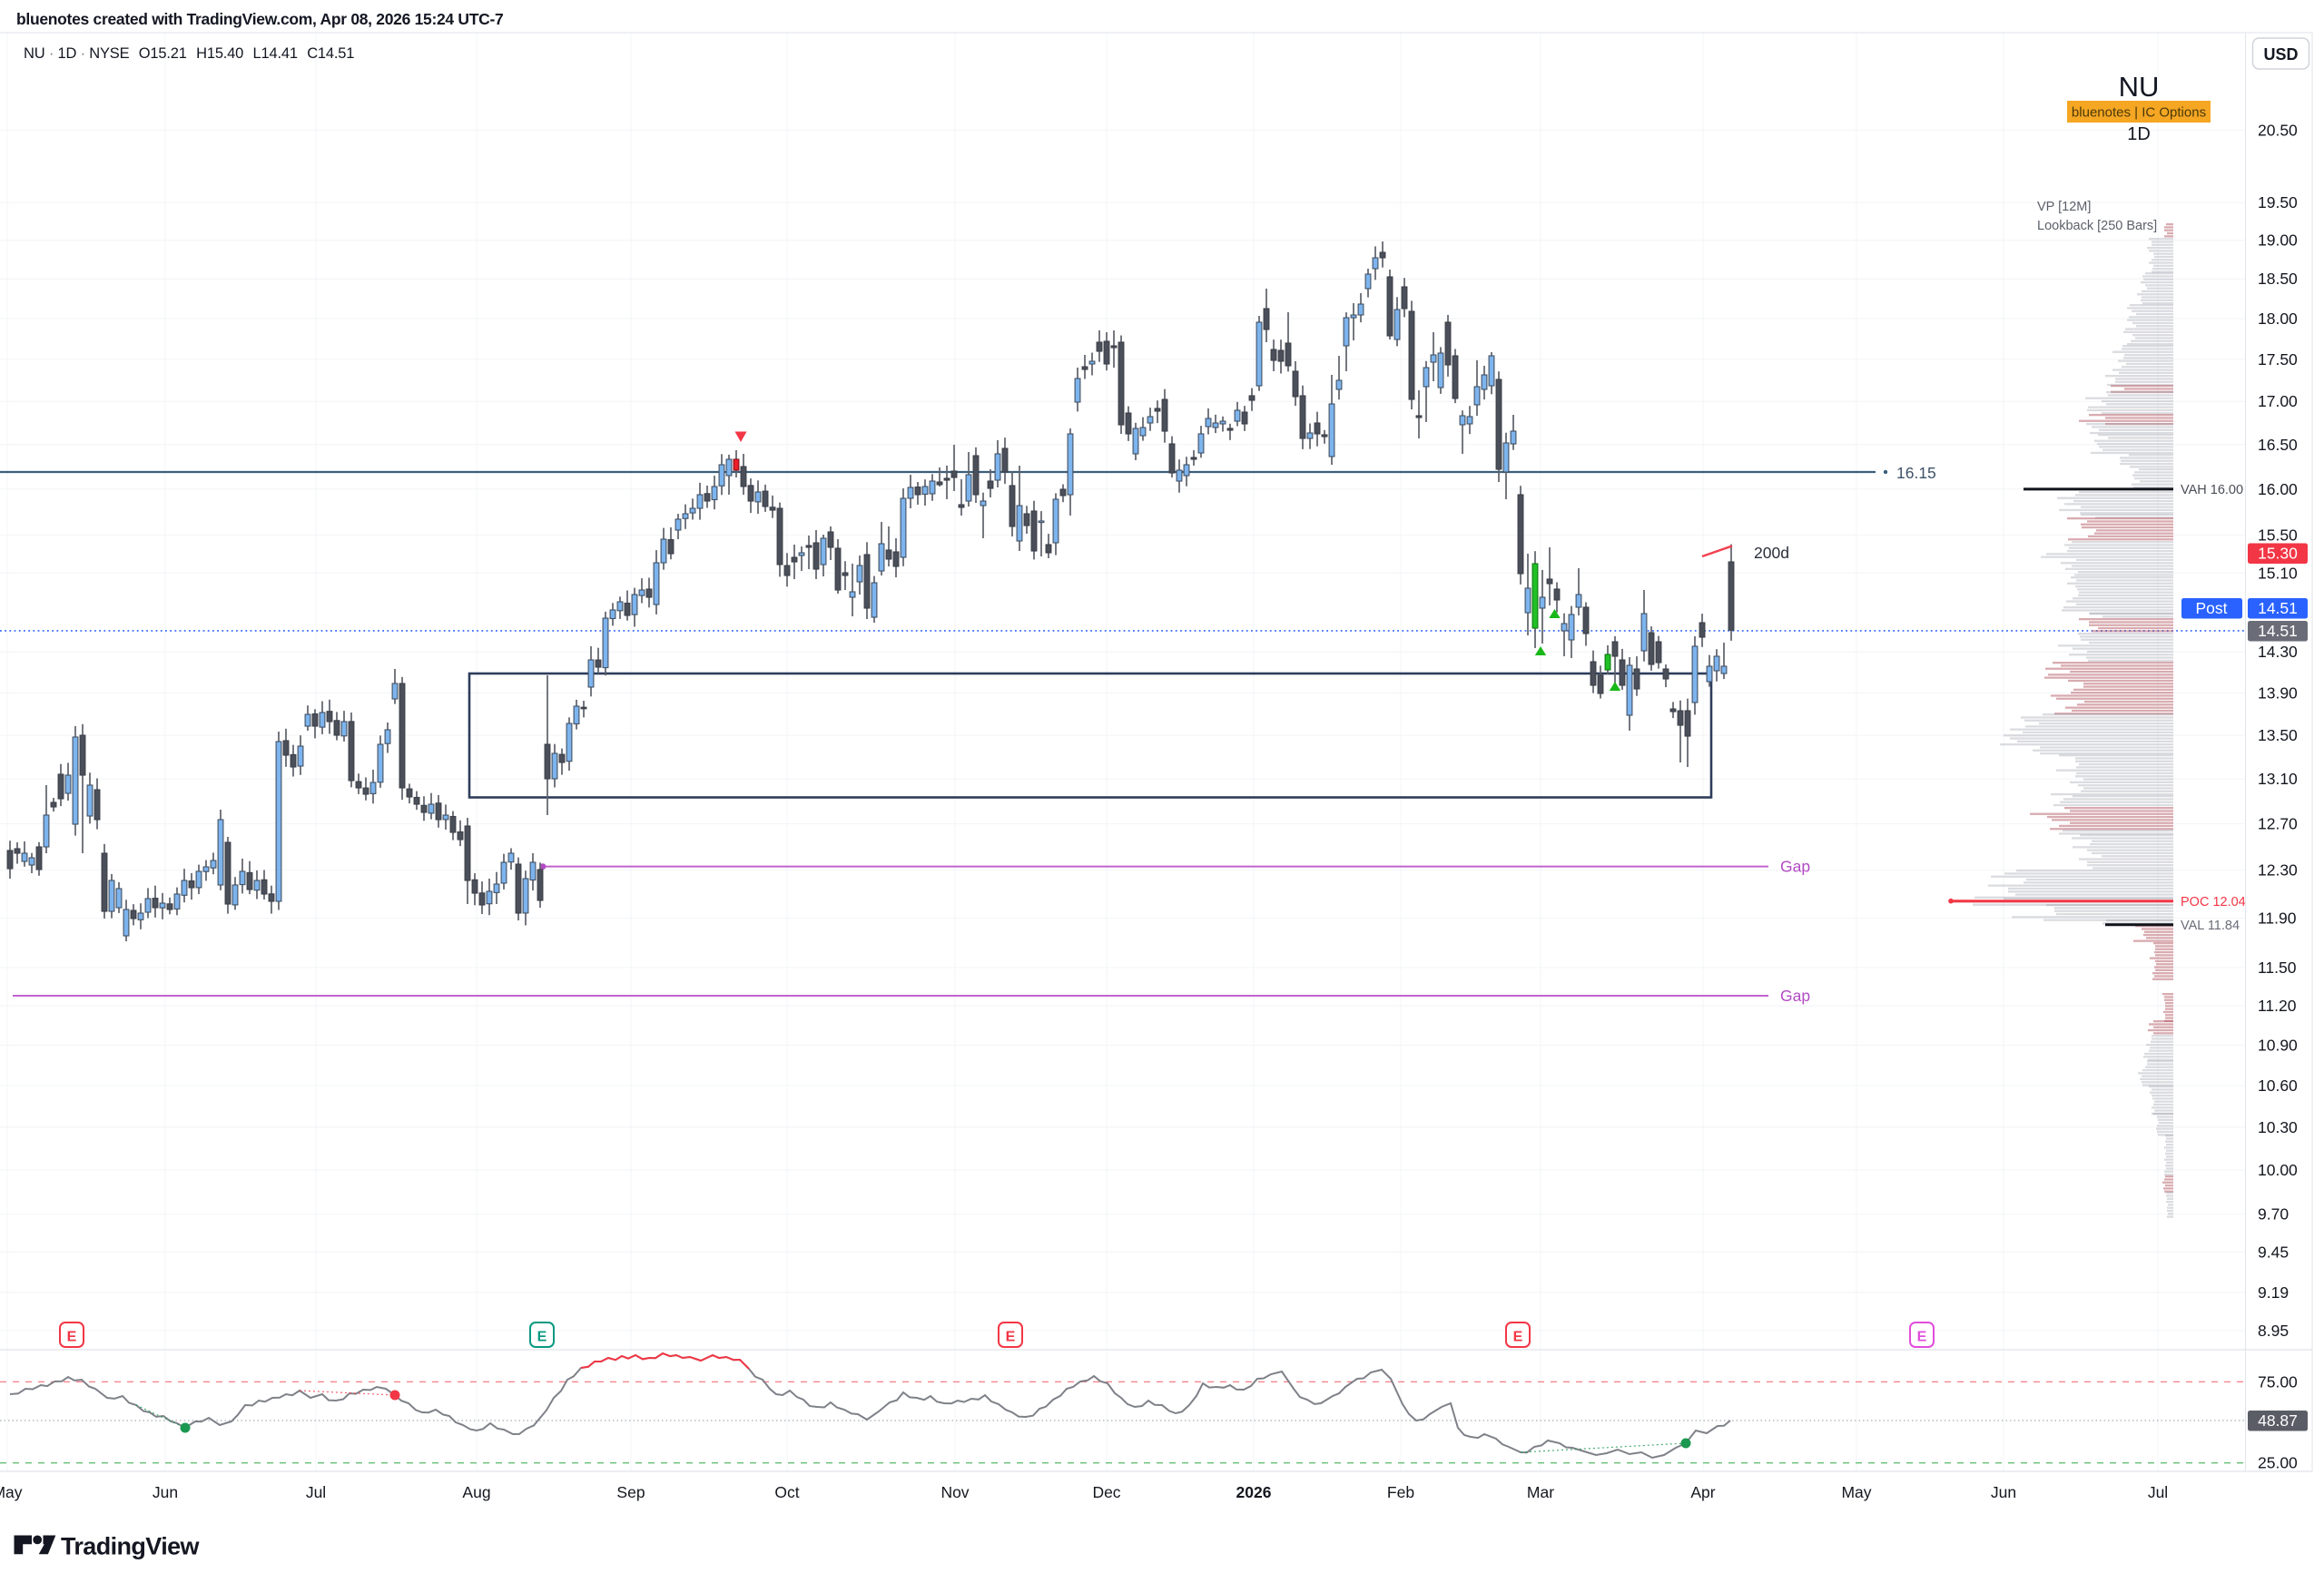 The image size is (2324, 1583). Describe the element at coordinates (954, 1492) in the screenshot. I see `svg-text: Nov` at that location.